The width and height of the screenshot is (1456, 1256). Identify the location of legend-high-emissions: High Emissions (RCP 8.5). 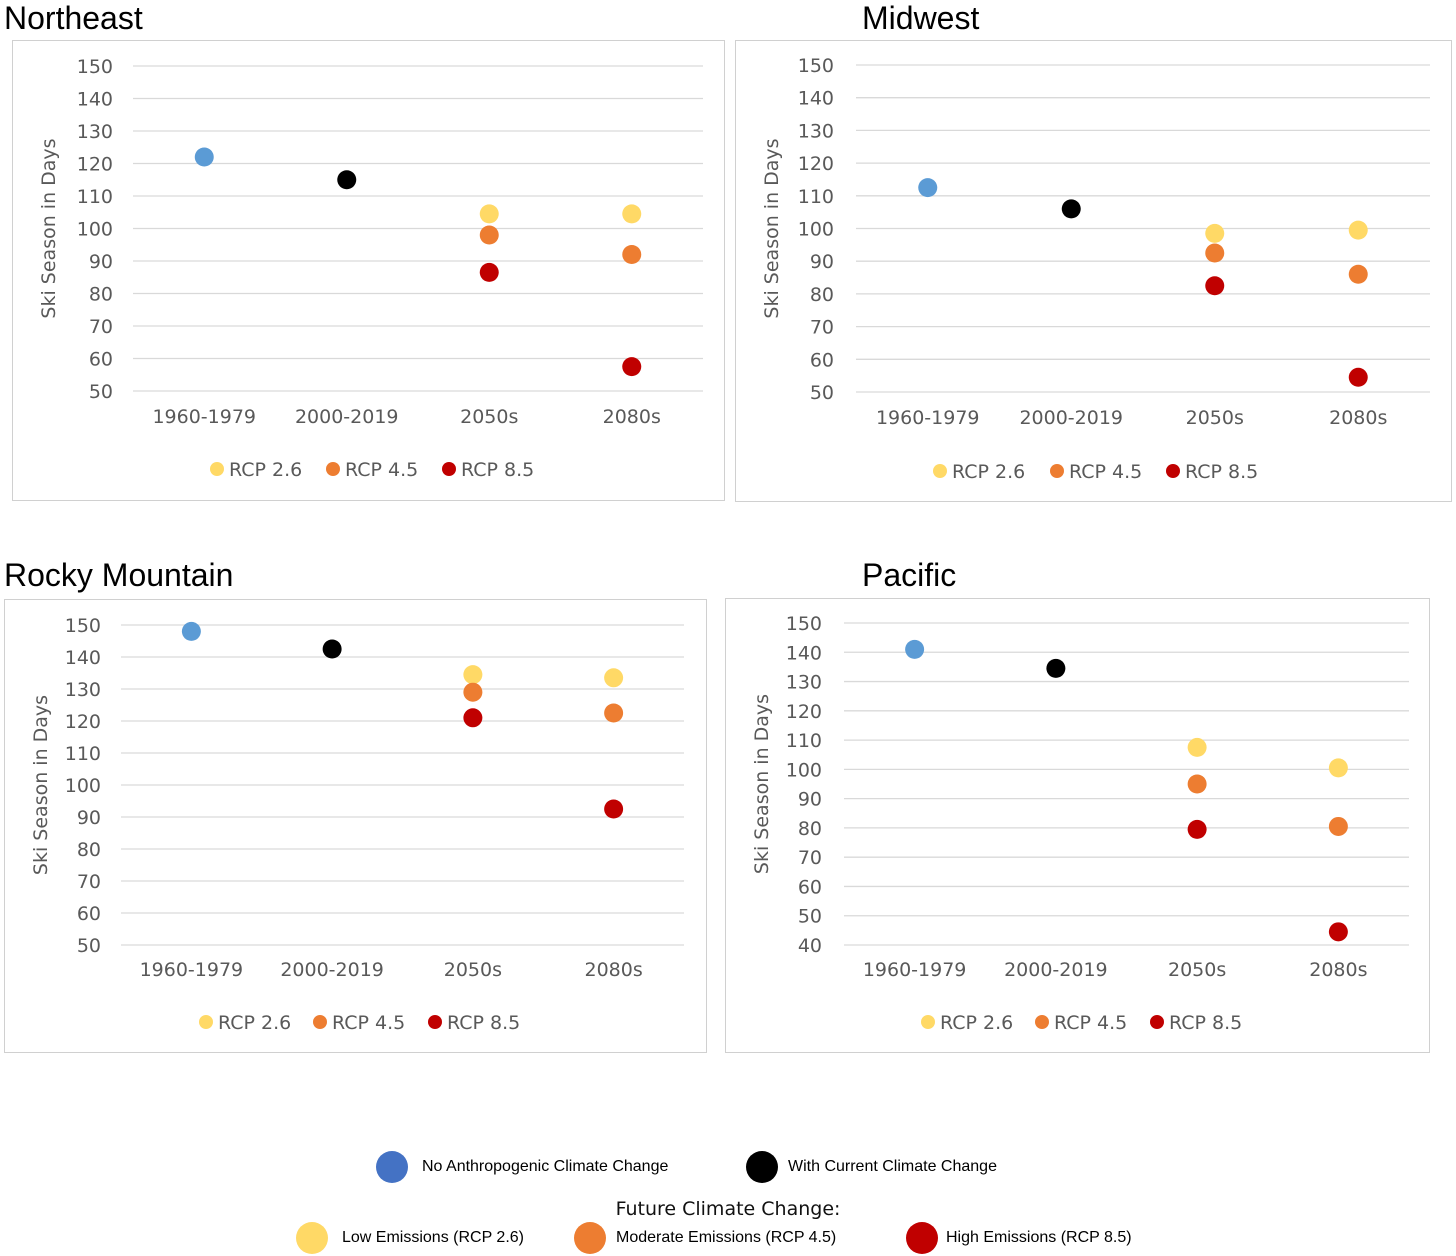
(1019, 1238).